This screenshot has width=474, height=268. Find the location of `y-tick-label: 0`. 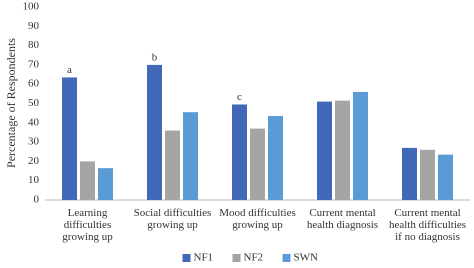

y-tick-label: 0 is located at coordinates (37, 200).